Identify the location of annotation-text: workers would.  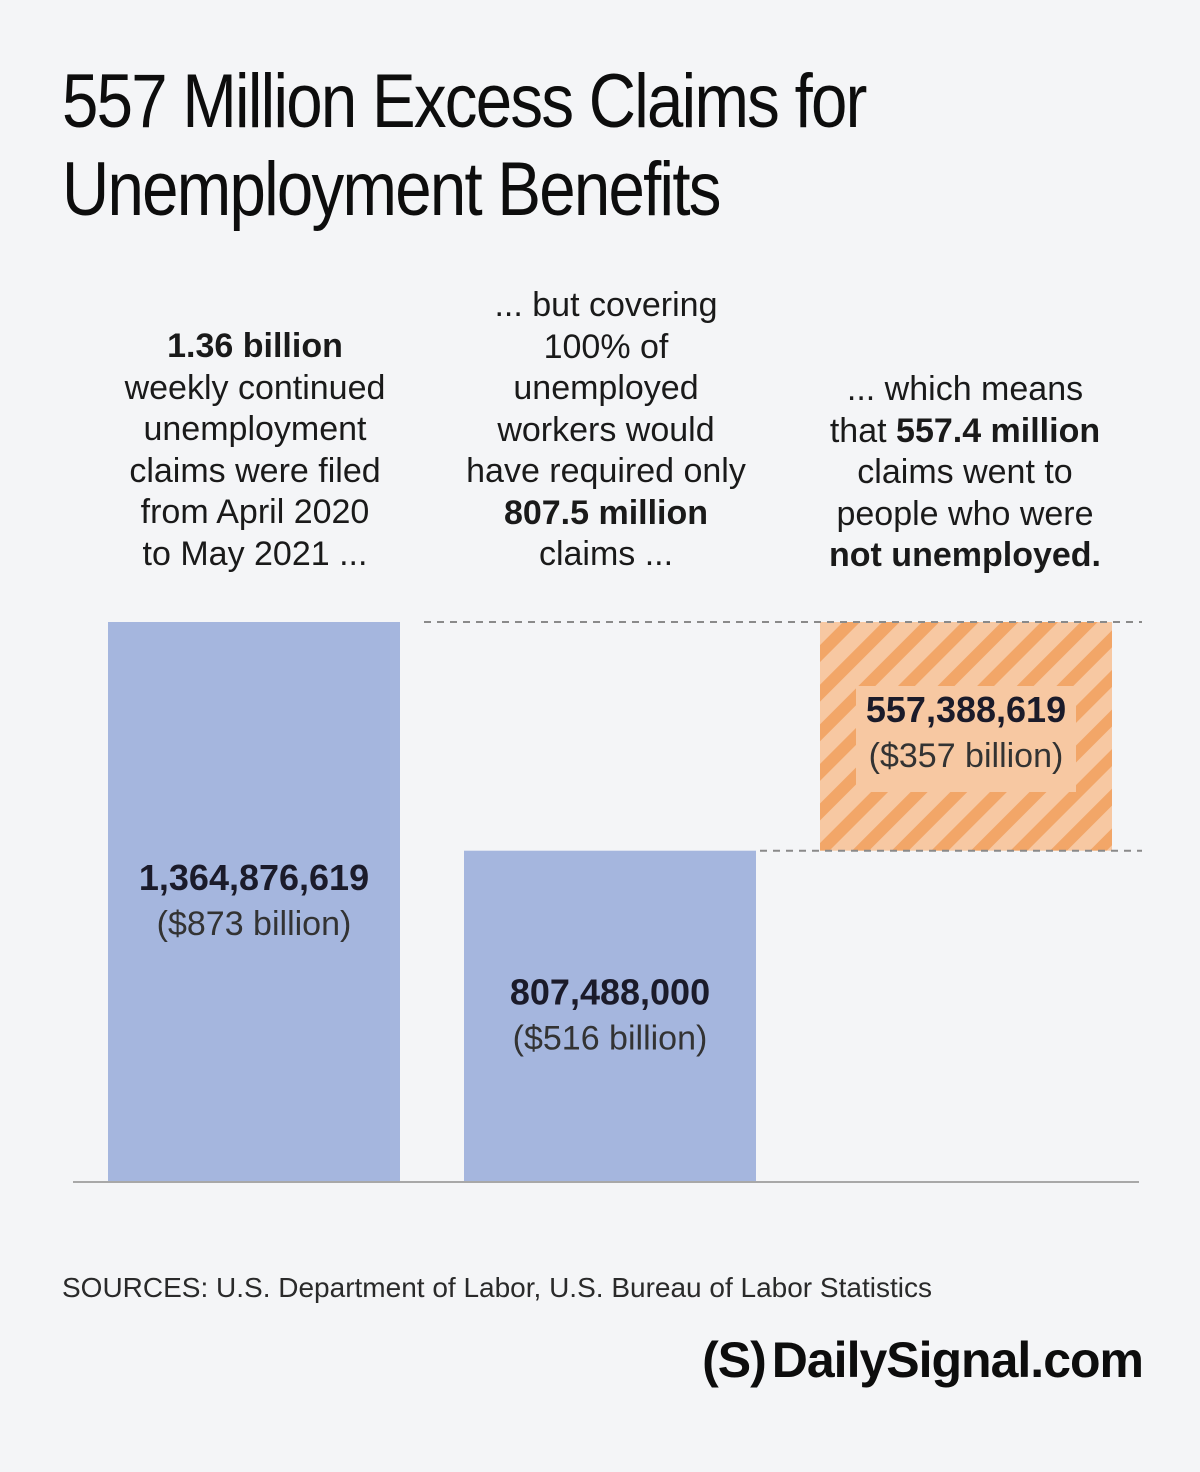
(606, 429).